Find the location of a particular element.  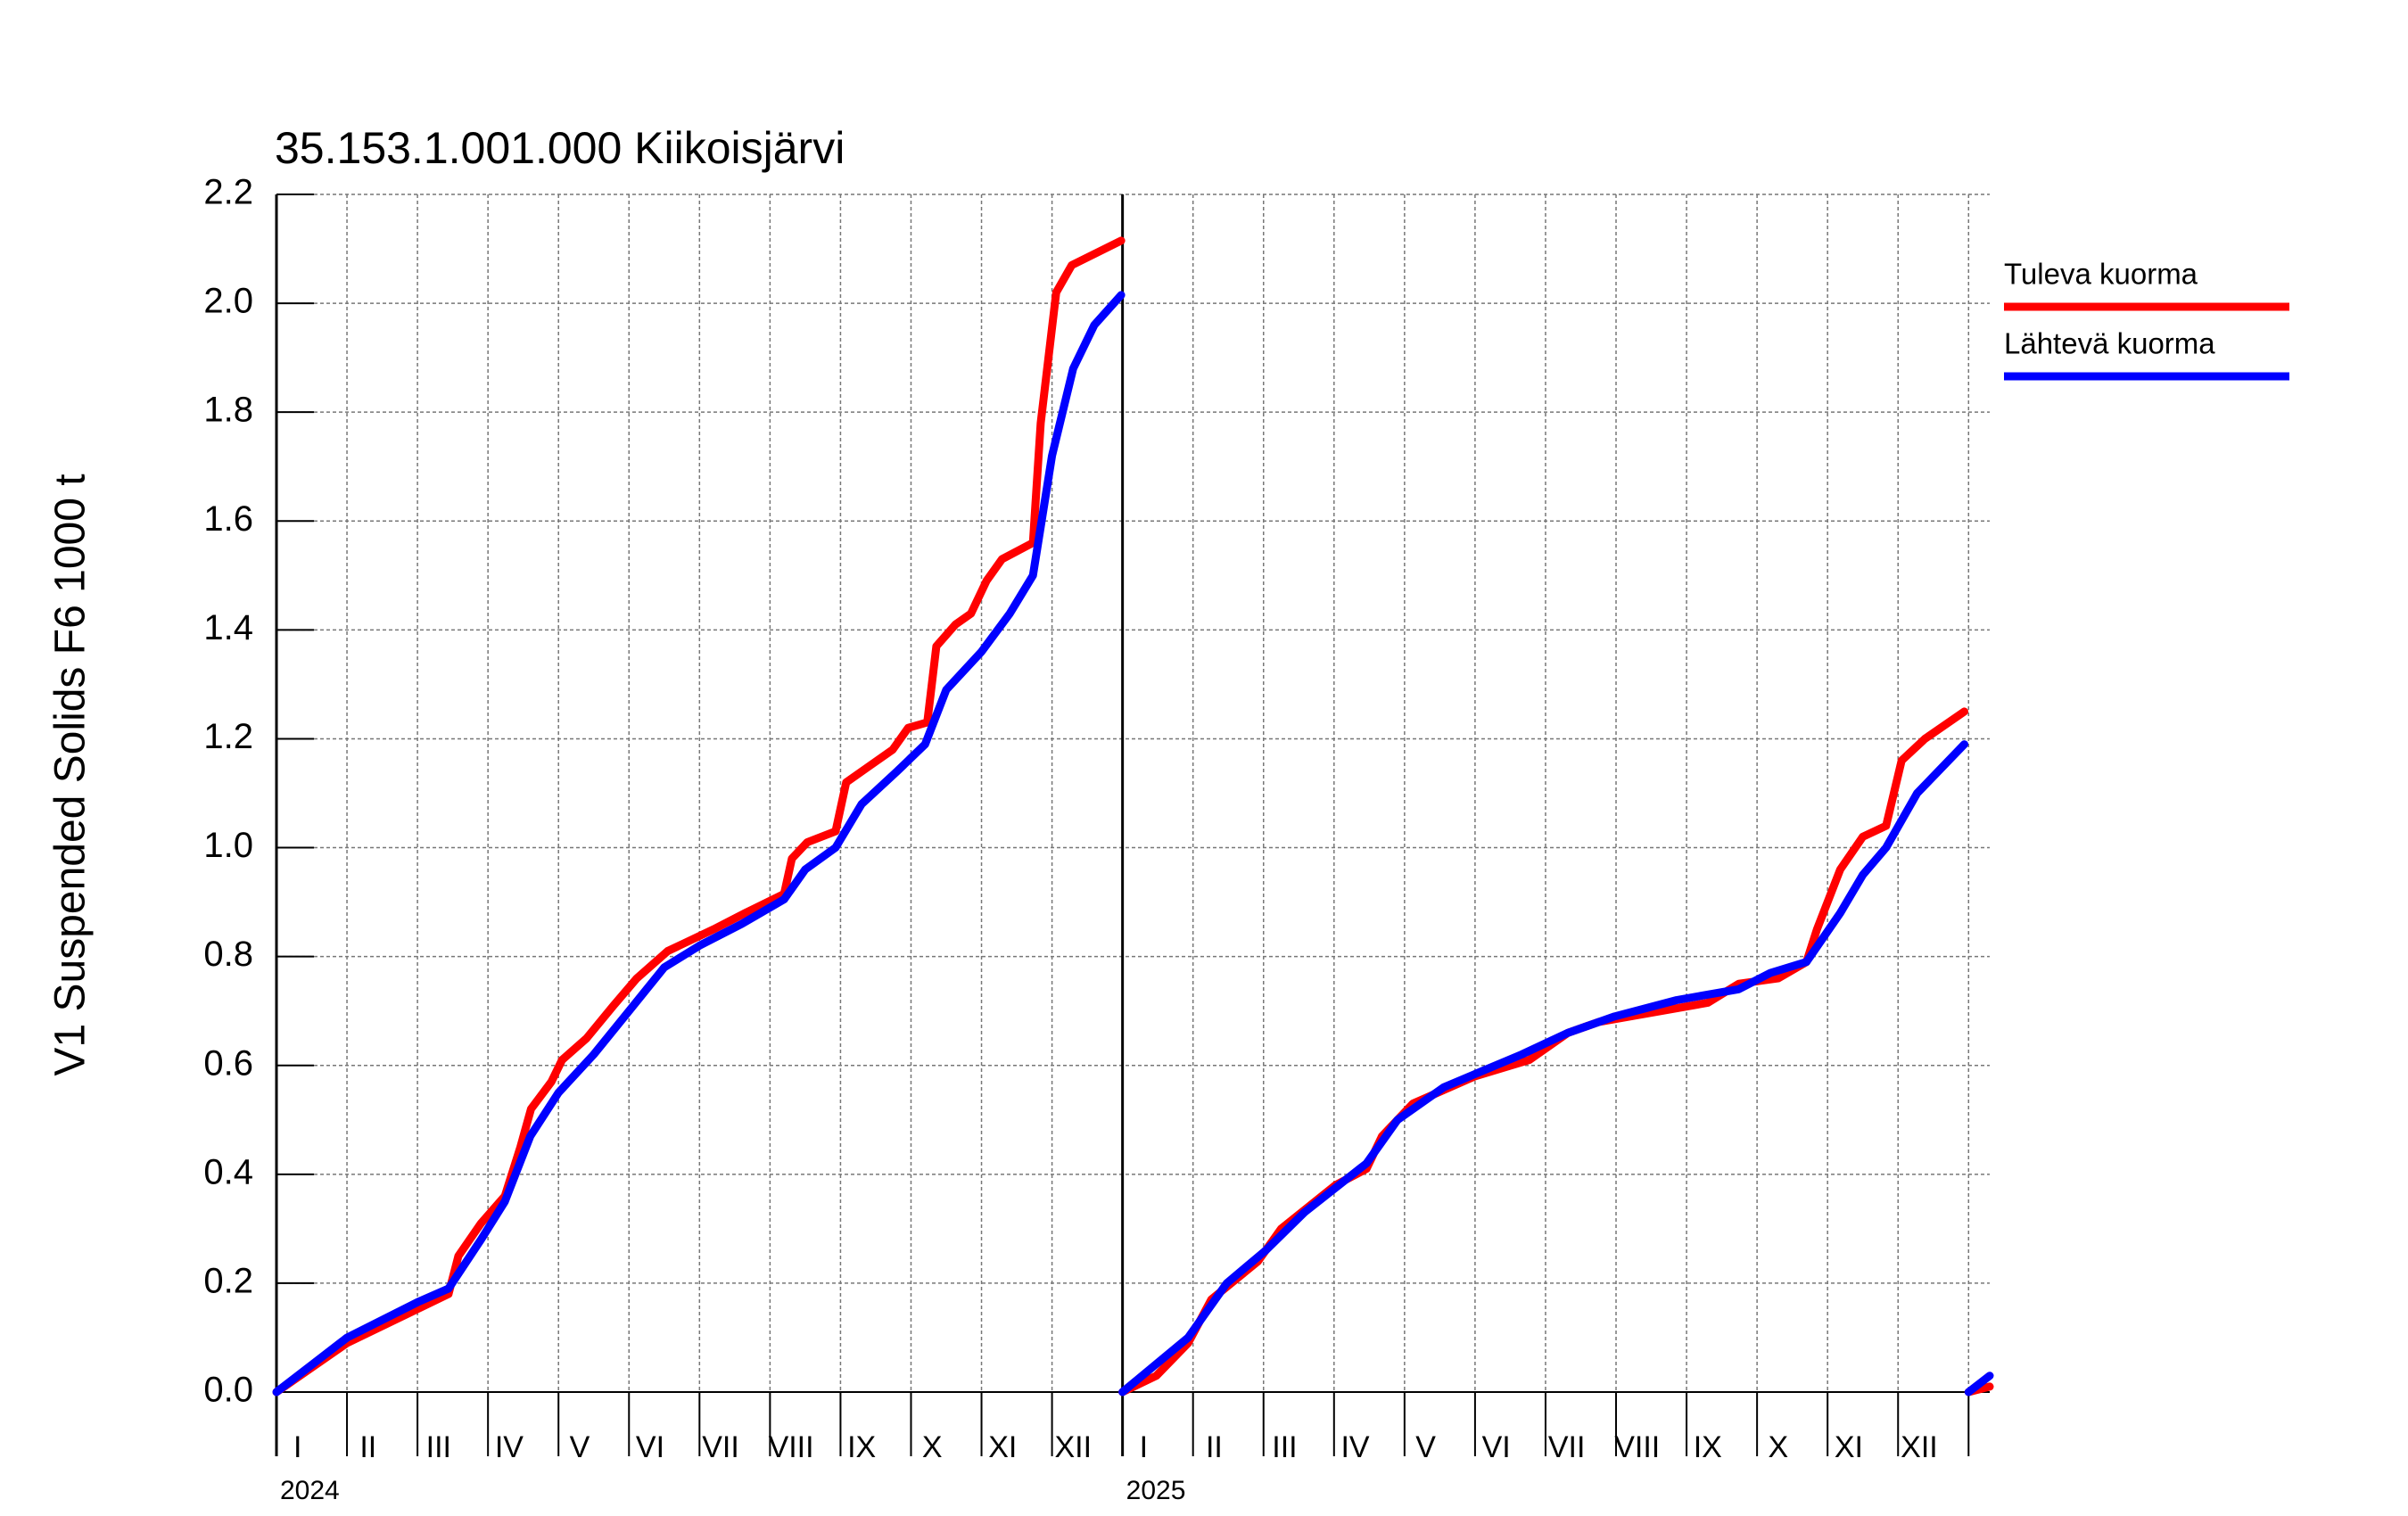

legend-label: Lähtevä kuorma is located at coordinates (2109, 343).